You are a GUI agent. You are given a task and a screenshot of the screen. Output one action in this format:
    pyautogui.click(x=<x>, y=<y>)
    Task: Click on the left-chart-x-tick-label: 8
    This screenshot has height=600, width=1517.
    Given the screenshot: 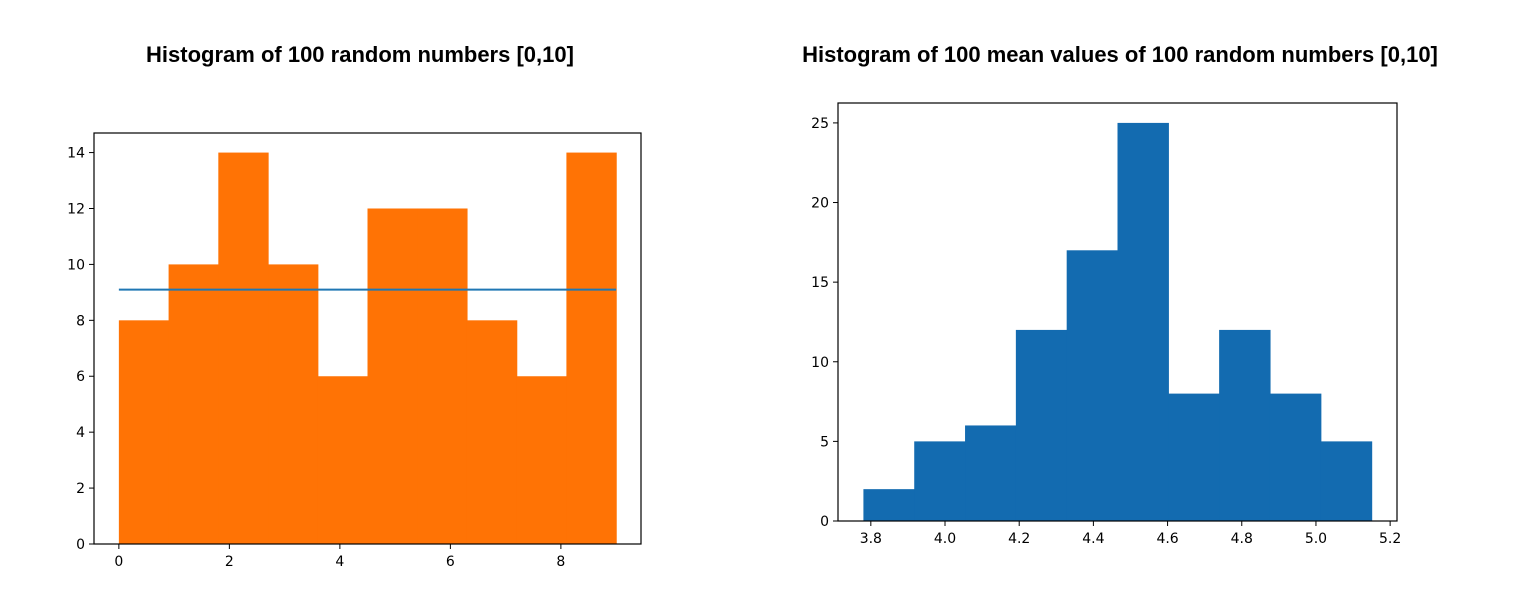 What is the action you would take?
    pyautogui.click(x=560, y=562)
    